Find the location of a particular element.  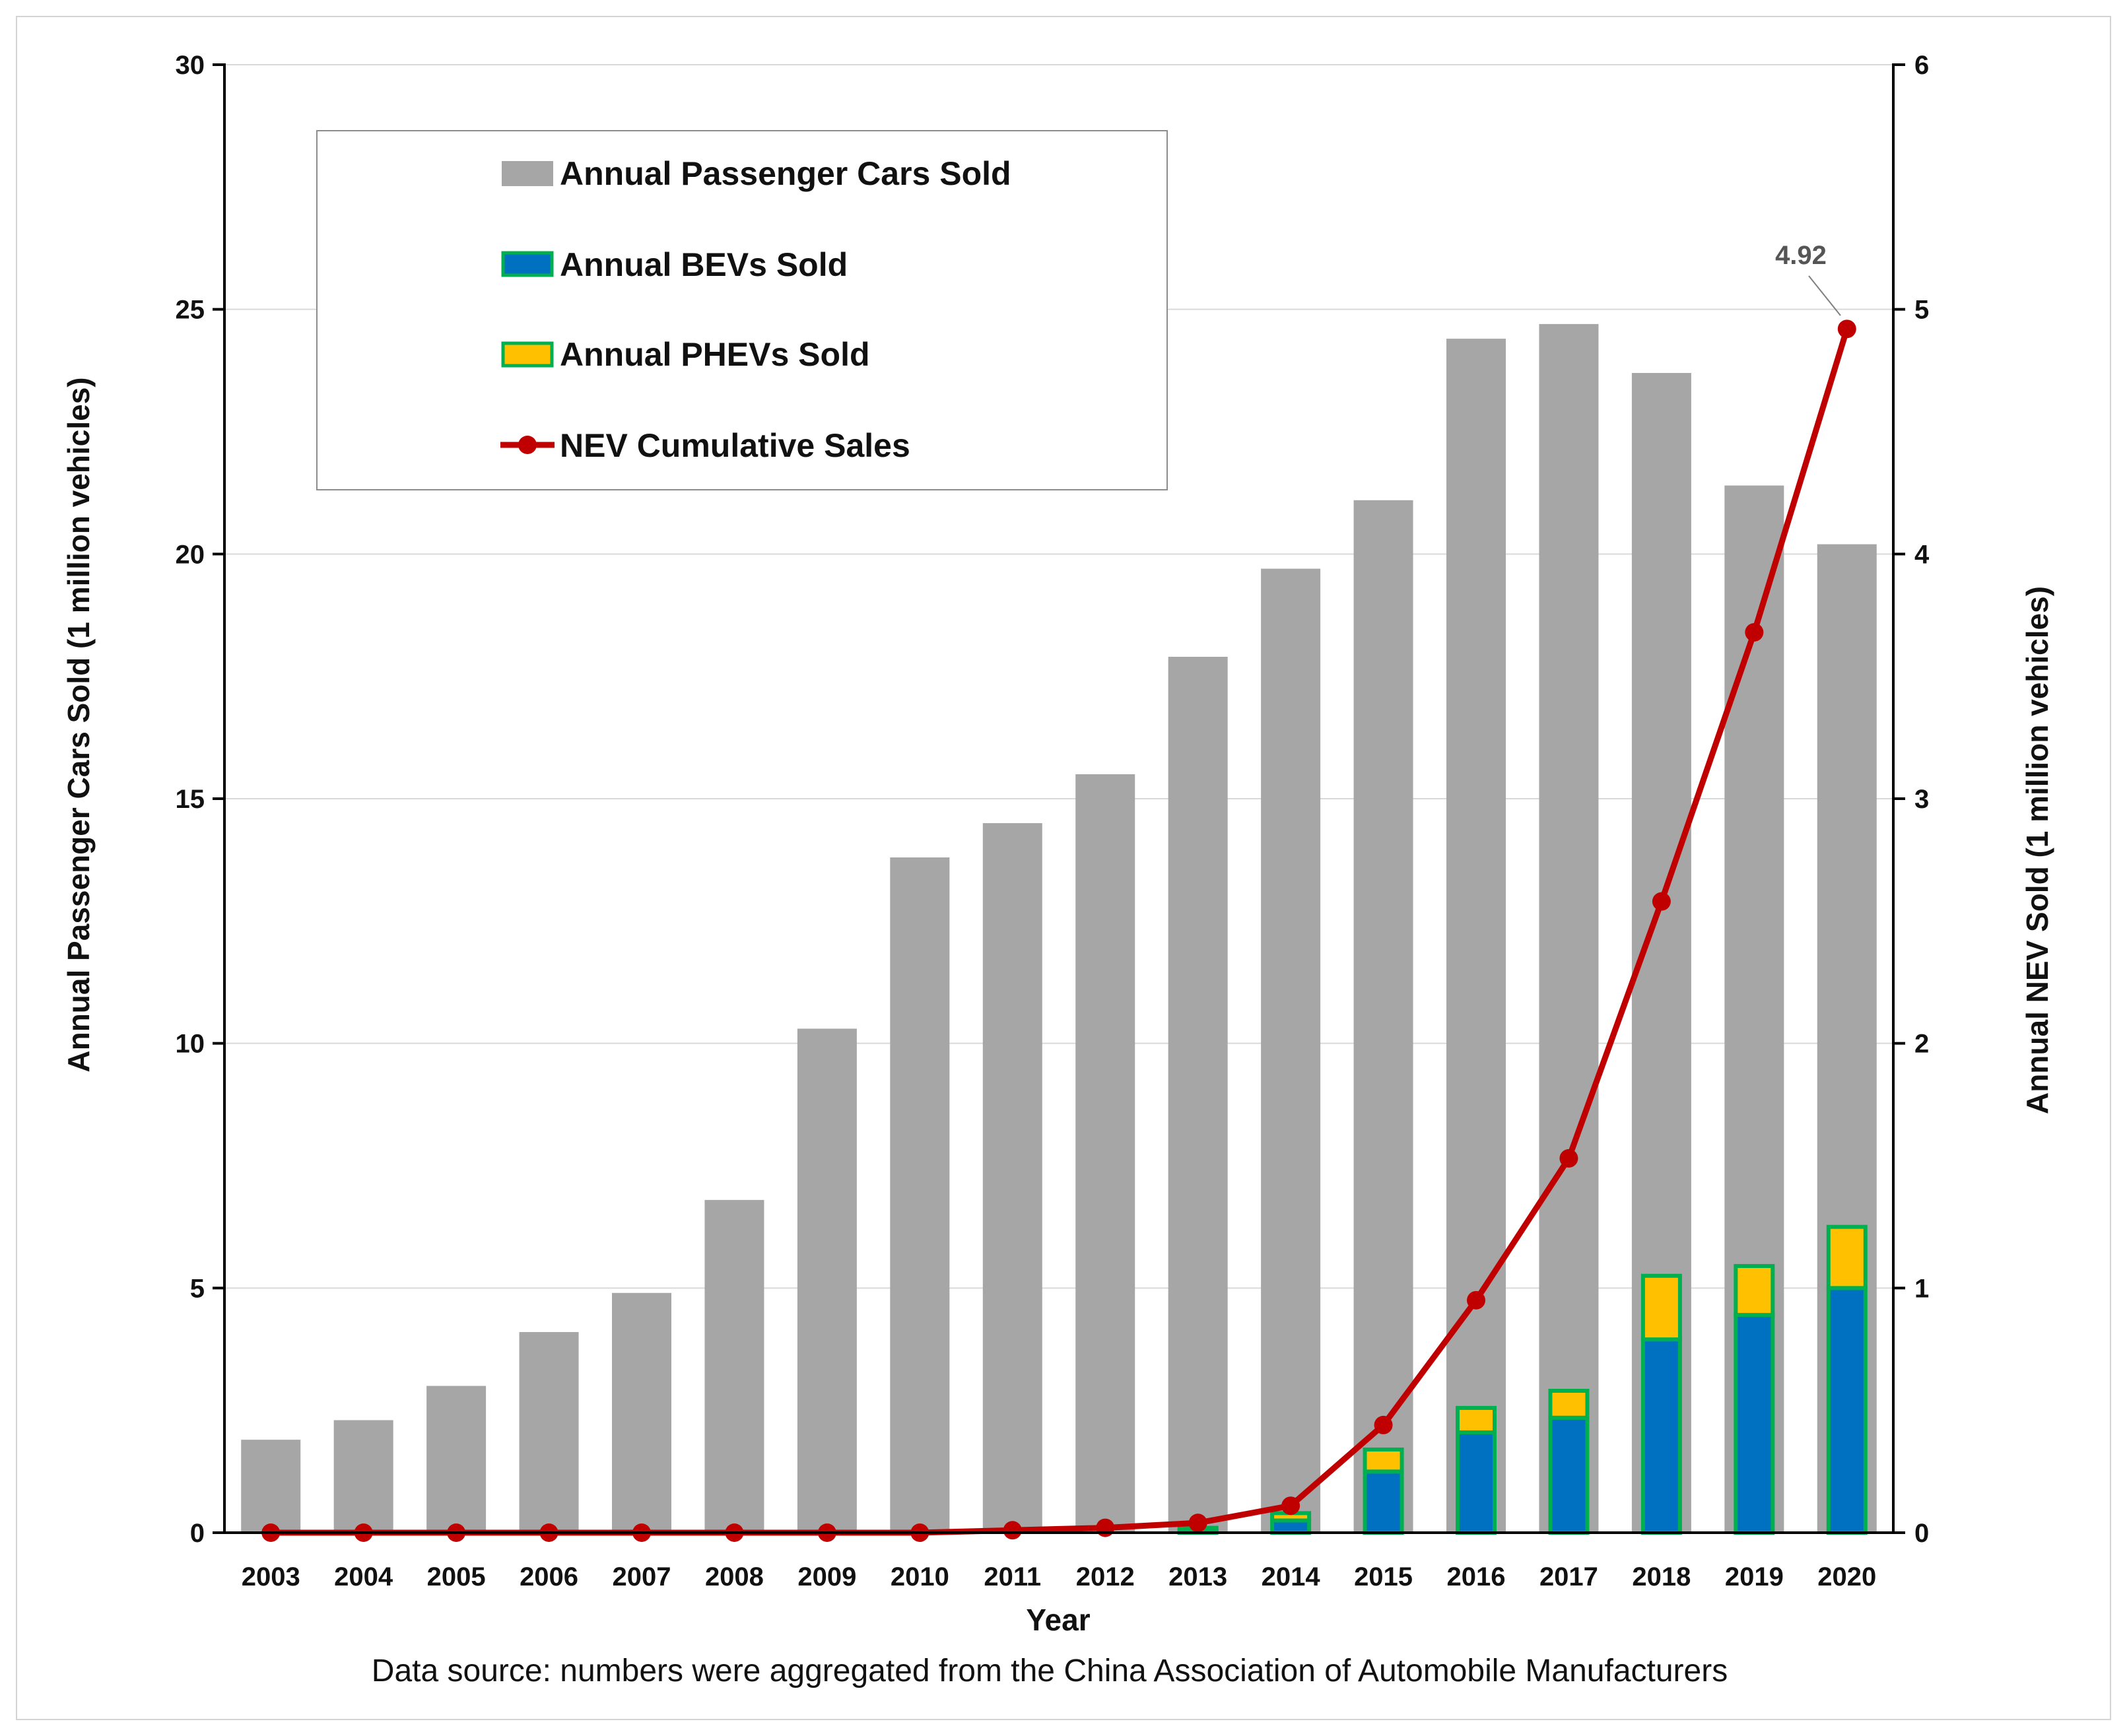

x-tick-label: 2019 is located at coordinates (1755, 1576).